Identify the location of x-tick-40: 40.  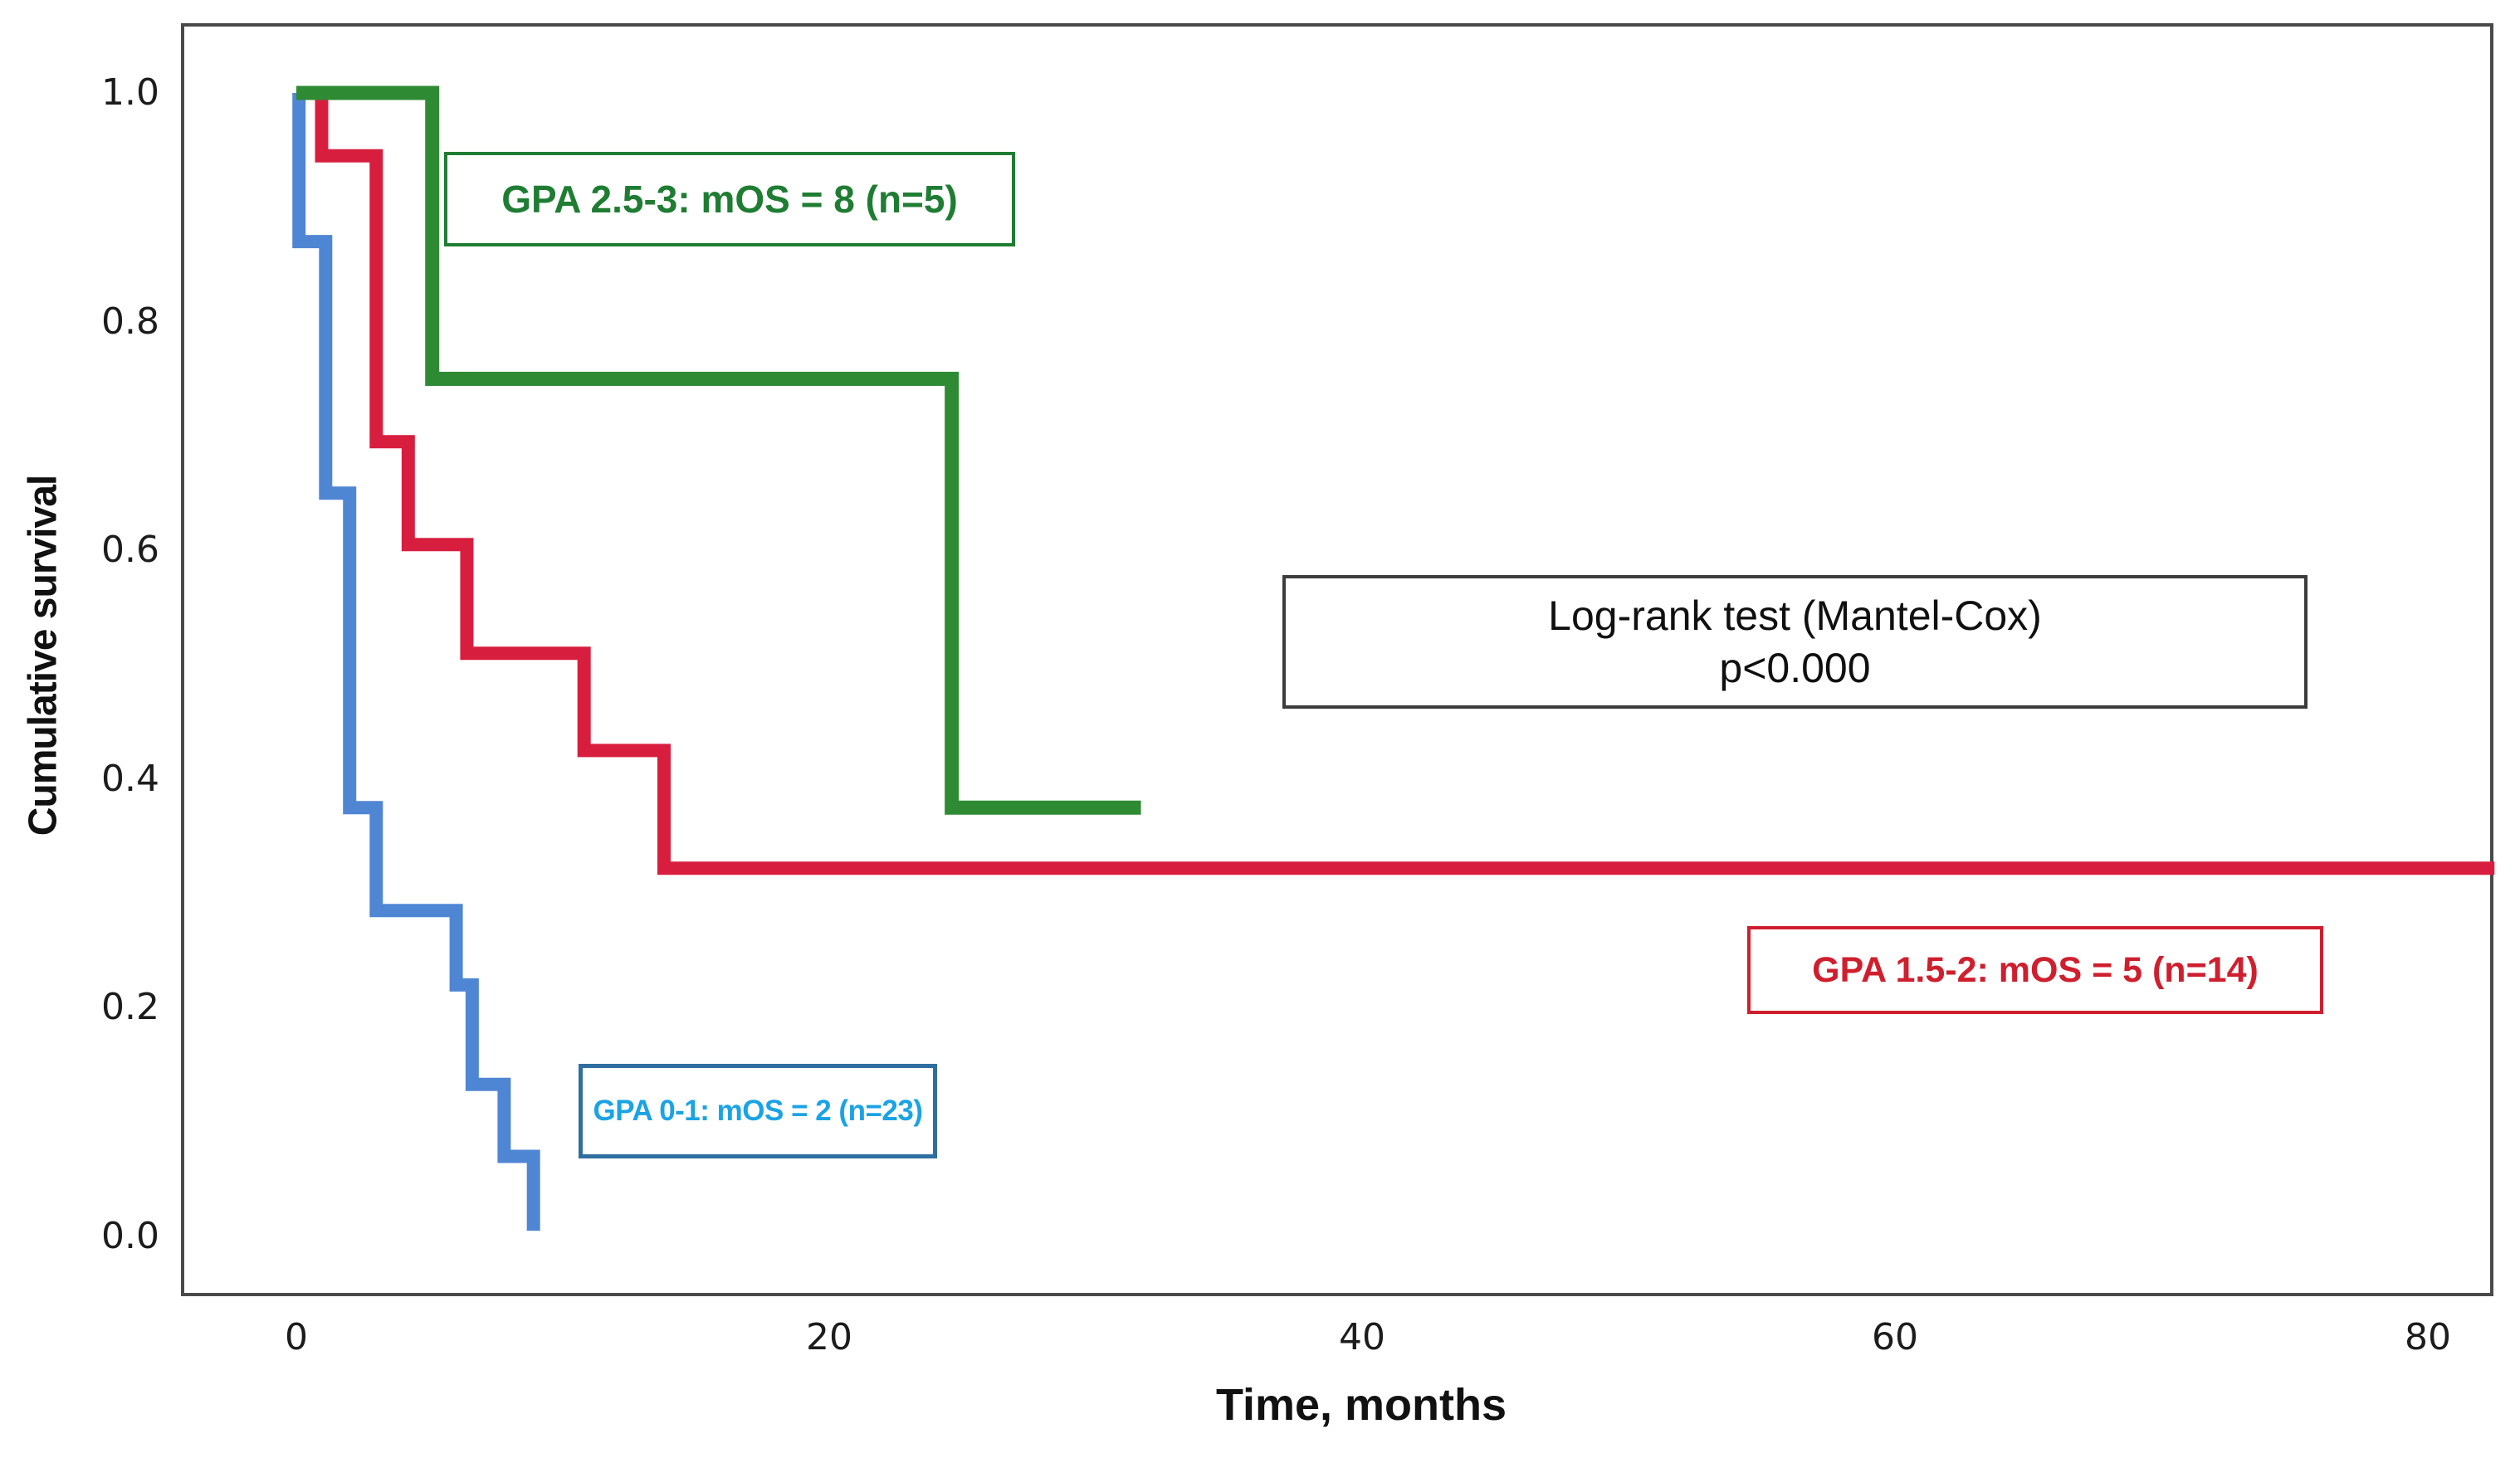
(1362, 1337).